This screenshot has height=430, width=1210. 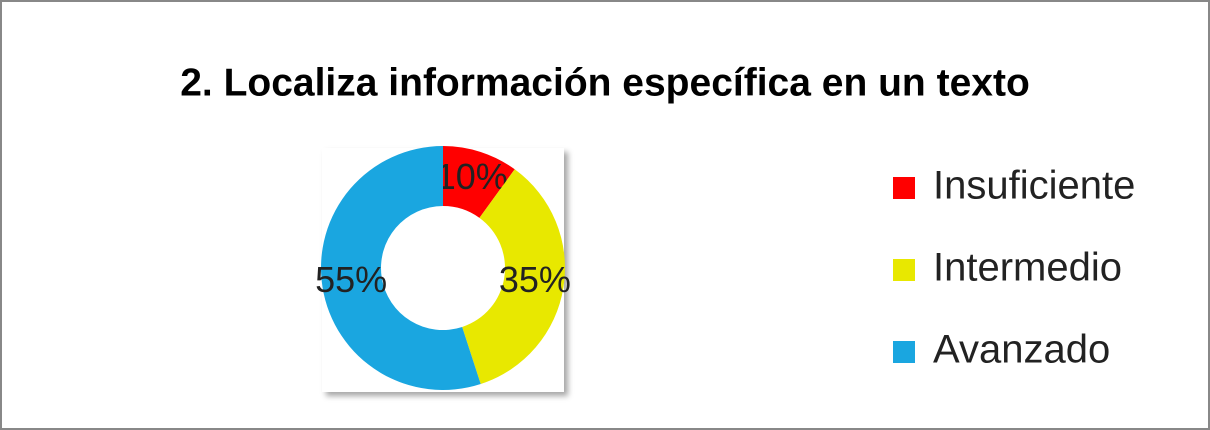 What do you see at coordinates (1027, 268) in the screenshot?
I see `legend-label: Intermedio` at bounding box center [1027, 268].